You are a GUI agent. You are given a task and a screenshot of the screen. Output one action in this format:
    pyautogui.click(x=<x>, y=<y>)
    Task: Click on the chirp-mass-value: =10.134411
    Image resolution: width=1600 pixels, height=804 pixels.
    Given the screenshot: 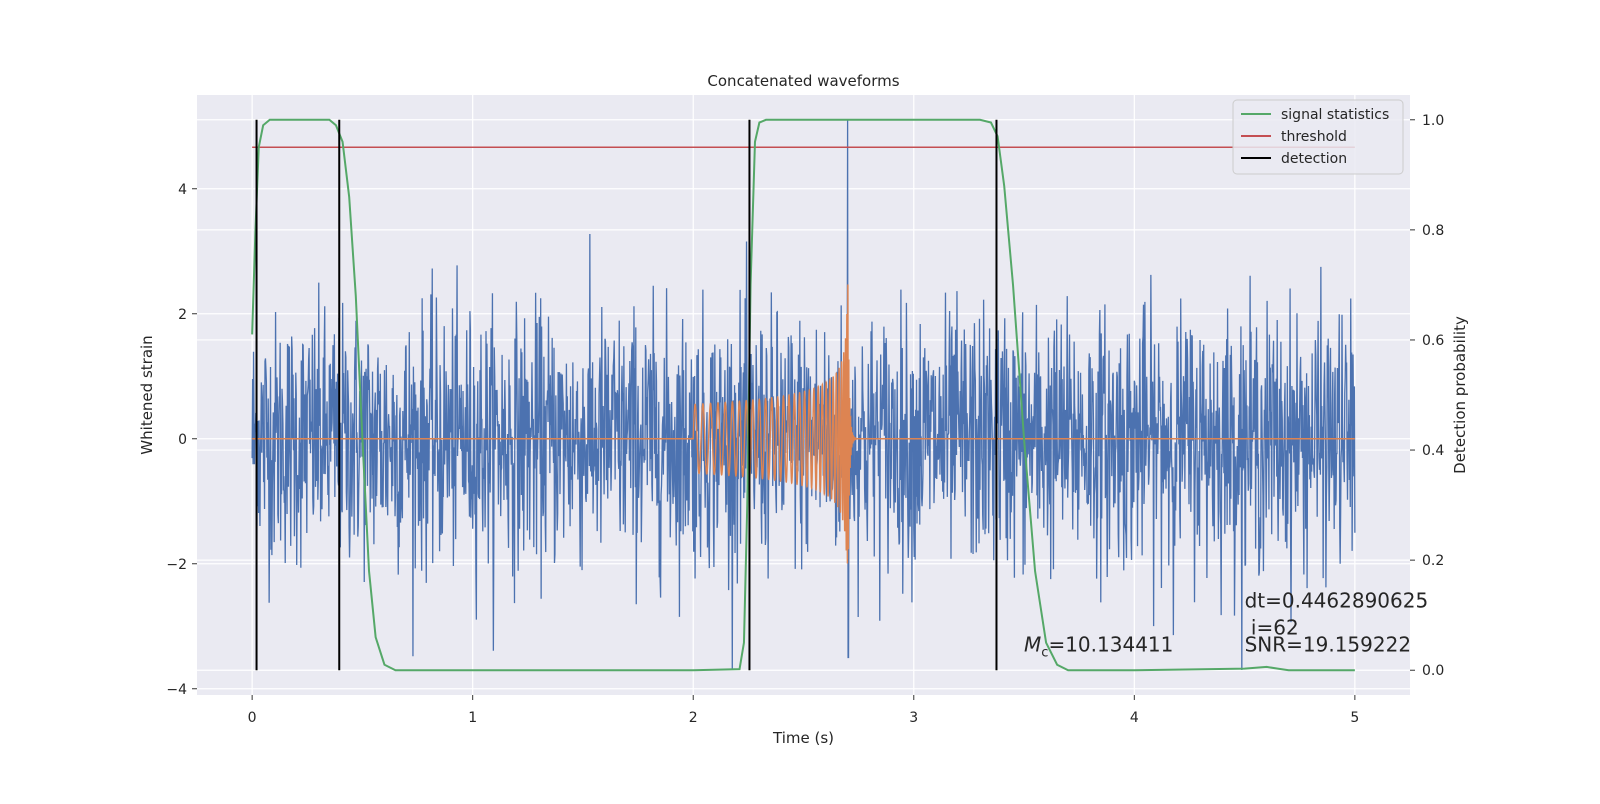 What is the action you would take?
    pyautogui.click(x=1110, y=644)
    